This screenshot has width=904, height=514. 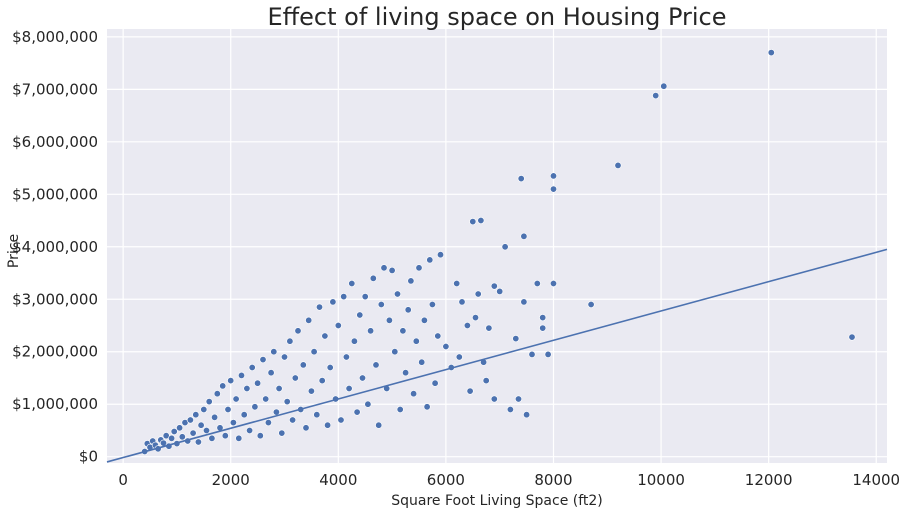 What do you see at coordinates (661, 480) in the screenshot?
I see `x-tick-label: 10000` at bounding box center [661, 480].